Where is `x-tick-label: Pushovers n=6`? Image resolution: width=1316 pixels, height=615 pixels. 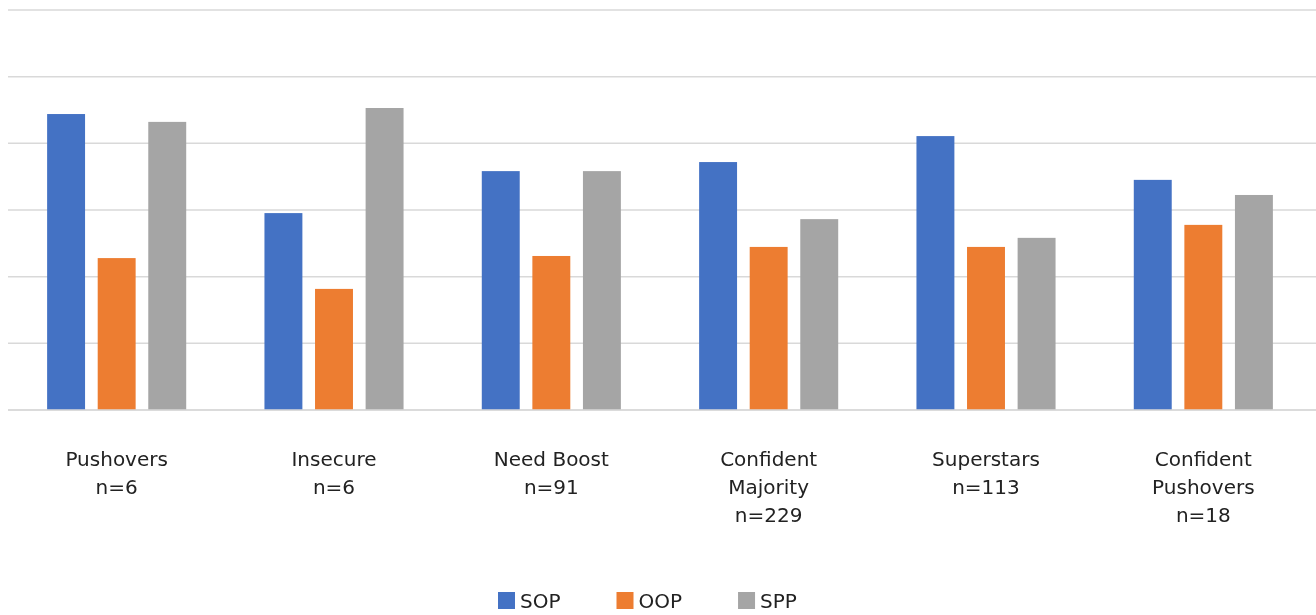
x-tick-label: Pushovers n=6 is located at coordinates (116, 473).